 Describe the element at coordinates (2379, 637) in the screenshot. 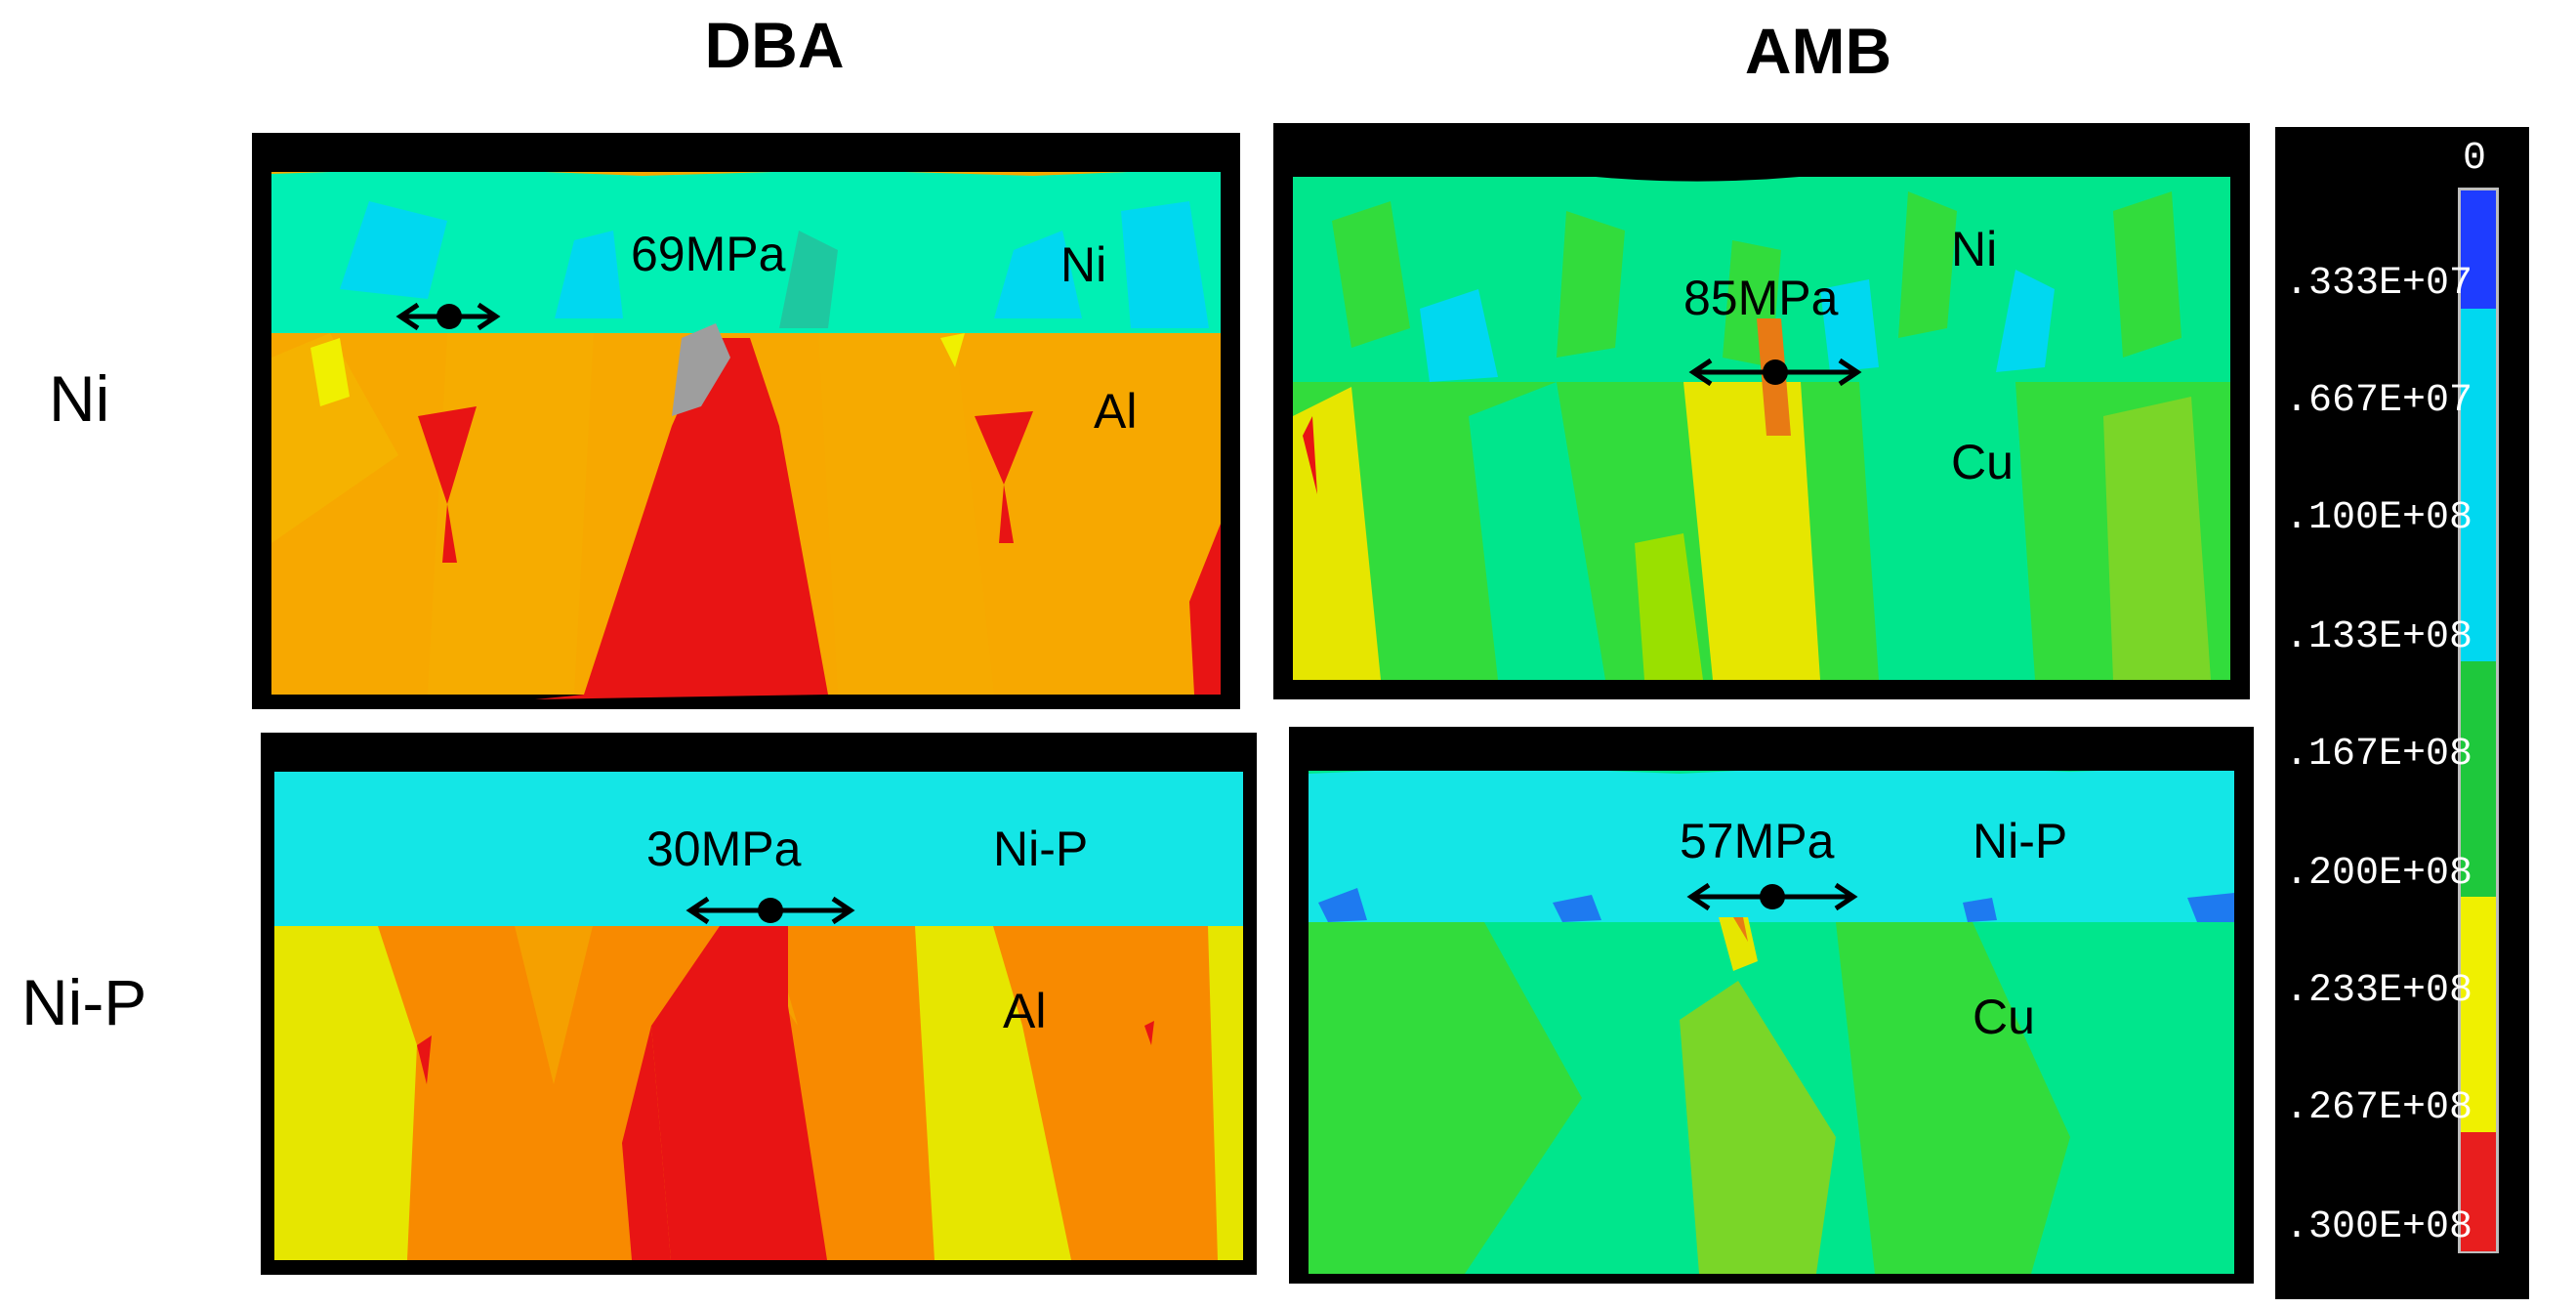

I see `color-scale-tick-label: .133E+08` at that location.